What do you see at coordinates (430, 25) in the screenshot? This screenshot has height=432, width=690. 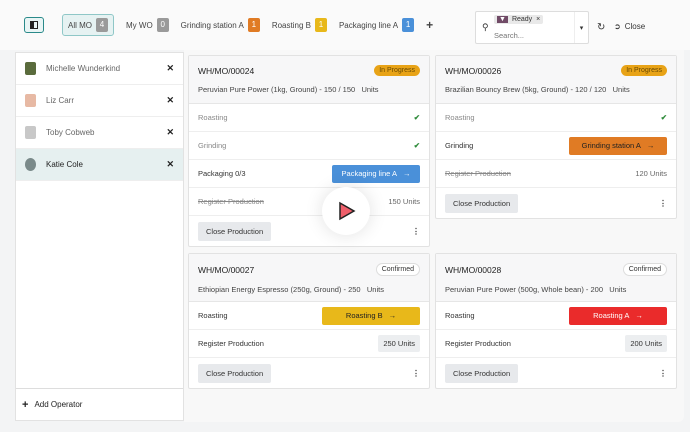 I see `add-workcenter-plus-icon: +` at bounding box center [430, 25].